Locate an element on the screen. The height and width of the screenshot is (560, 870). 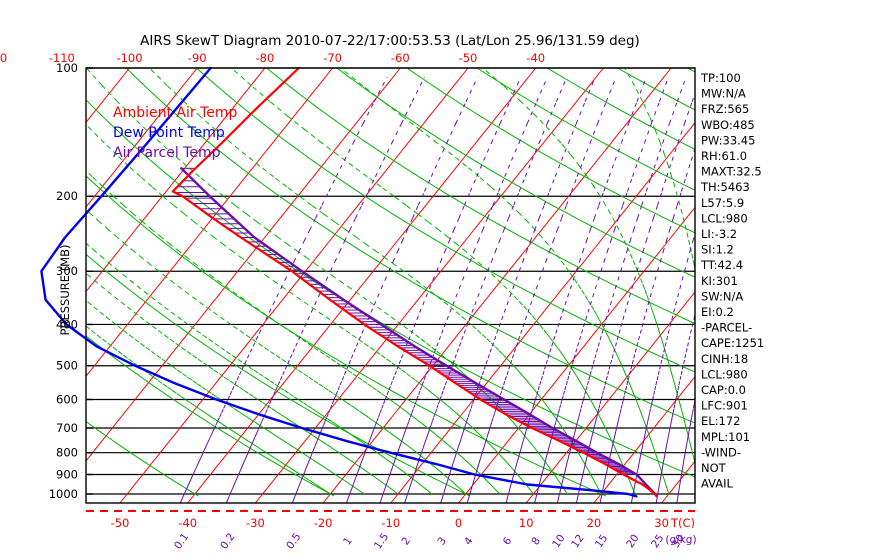
sounding-index-item: MAXT:32.5 is located at coordinates (731, 172).